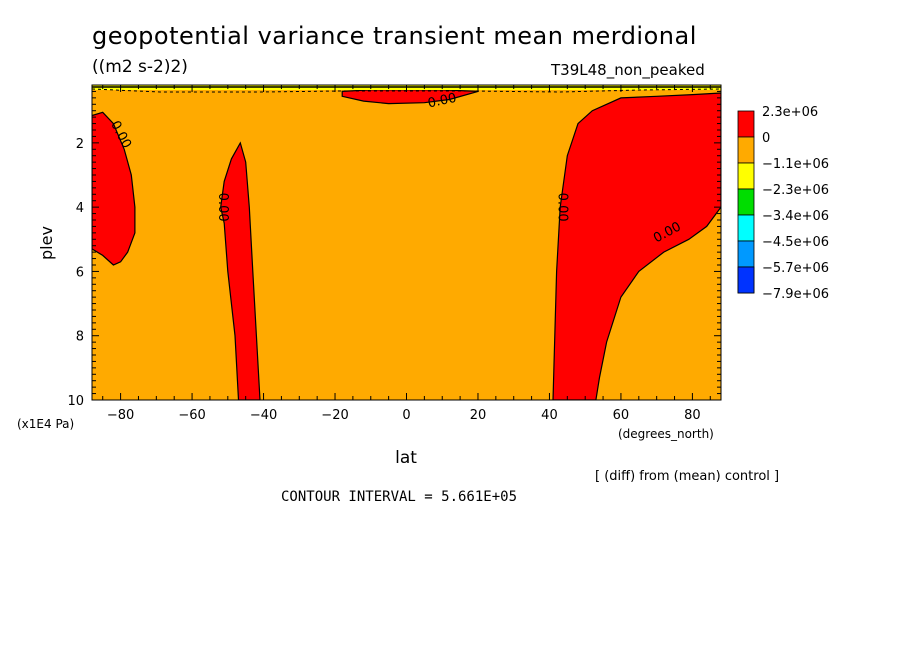 The width and height of the screenshot is (904, 654). What do you see at coordinates (120, 415) in the screenshot?
I see `x-tick-label: −80` at bounding box center [120, 415].